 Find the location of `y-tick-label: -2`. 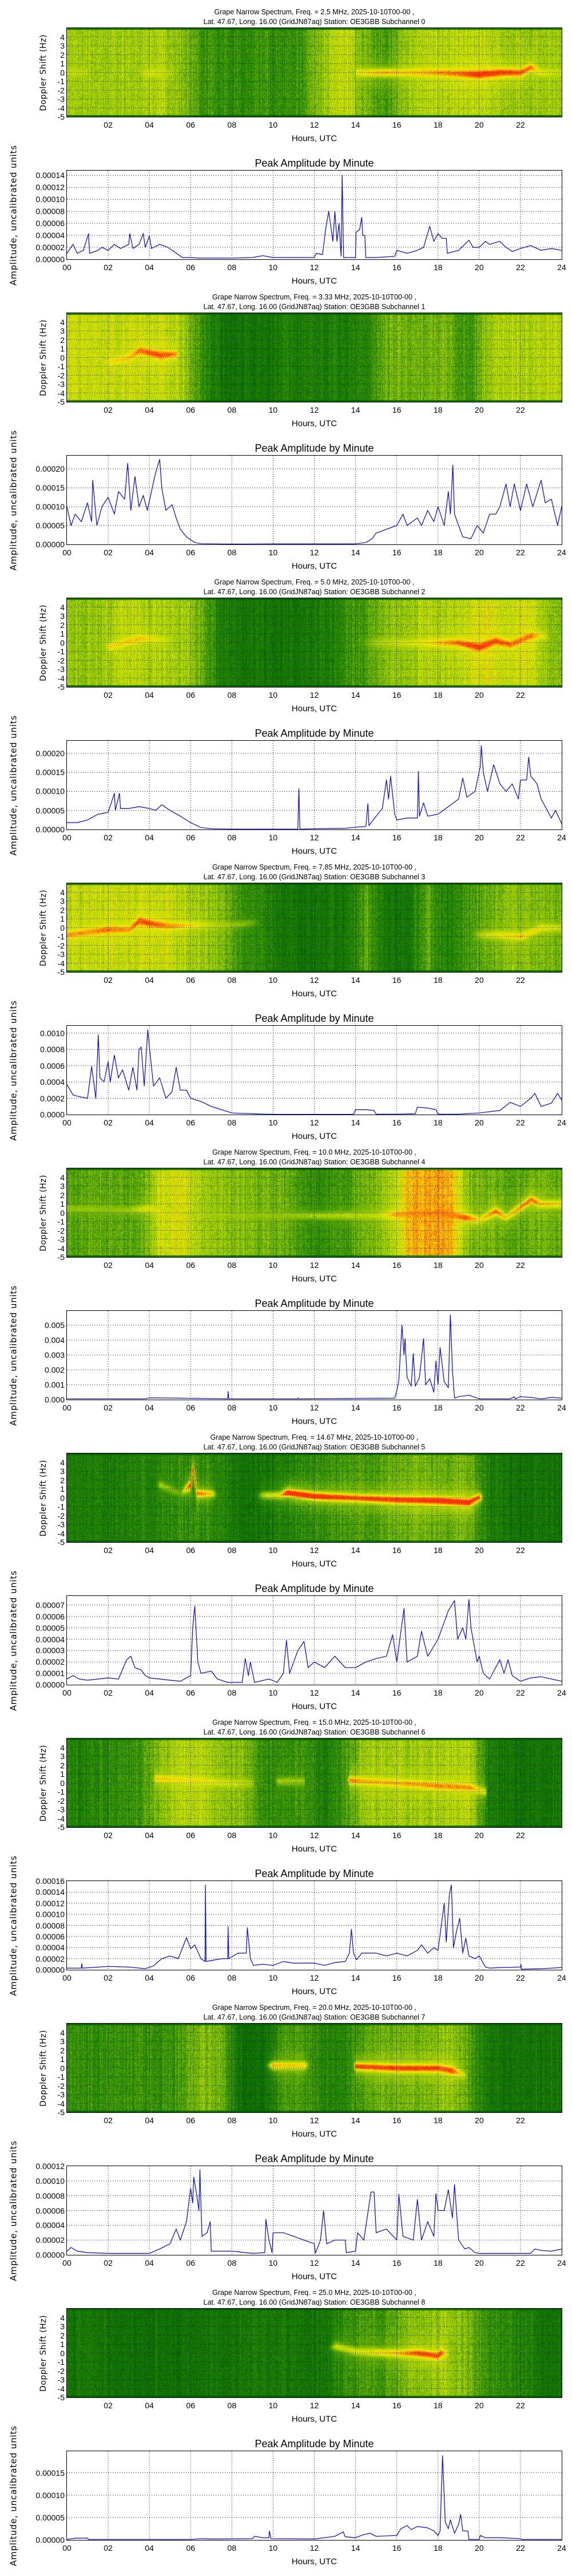

y-tick-label: -2 is located at coordinates (61, 1800).